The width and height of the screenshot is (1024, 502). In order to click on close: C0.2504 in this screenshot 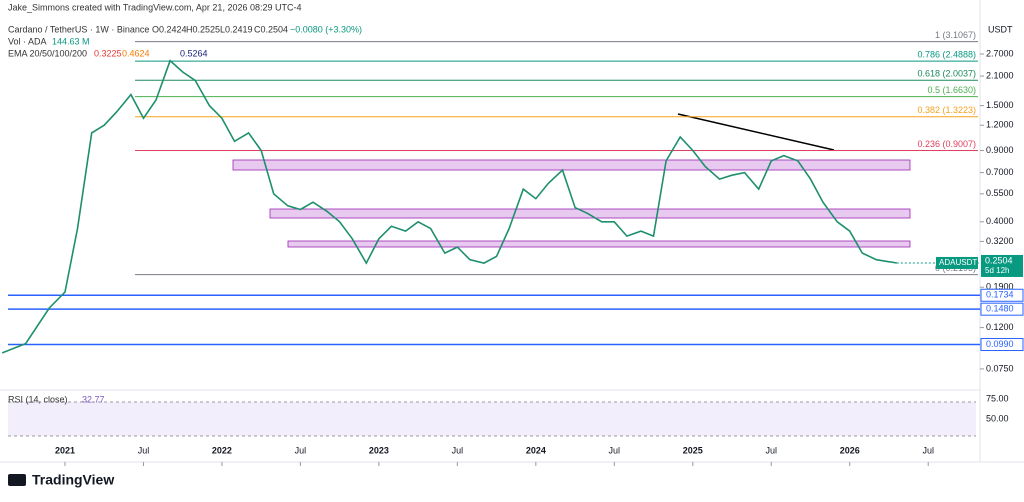, I will do `click(271, 29)`.